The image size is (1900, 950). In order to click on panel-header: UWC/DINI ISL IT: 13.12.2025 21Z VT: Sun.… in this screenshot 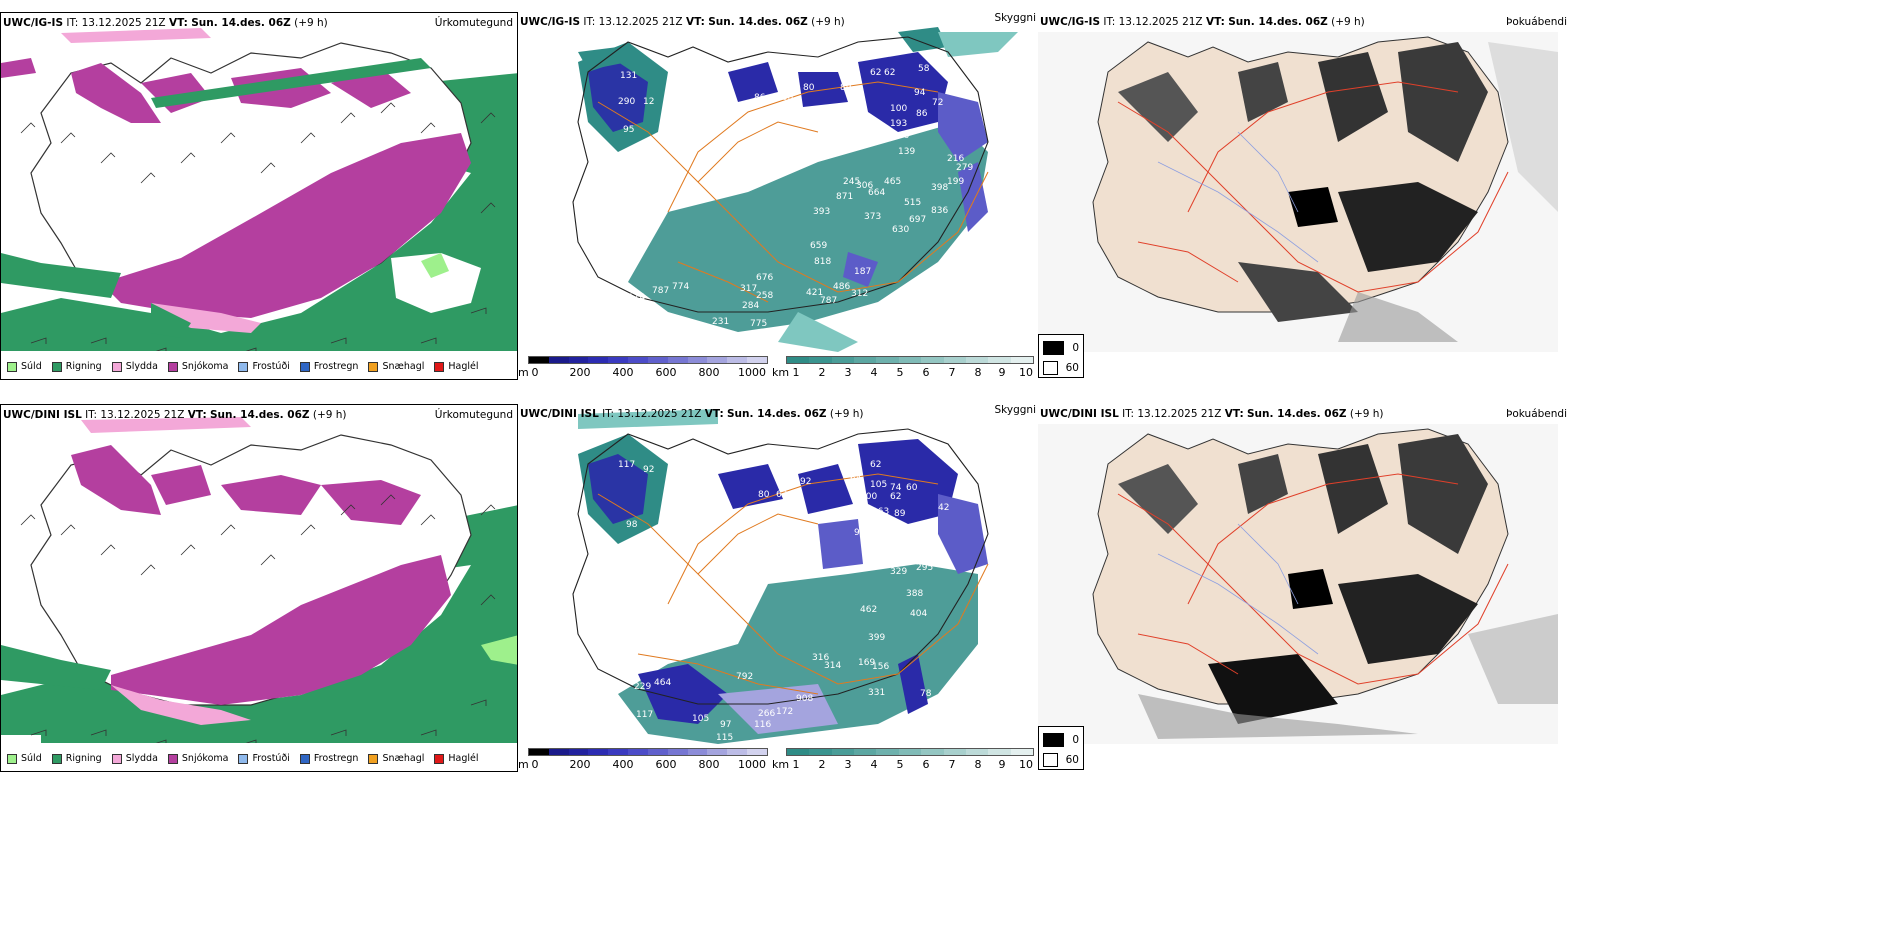, I will do `click(175, 415)`.